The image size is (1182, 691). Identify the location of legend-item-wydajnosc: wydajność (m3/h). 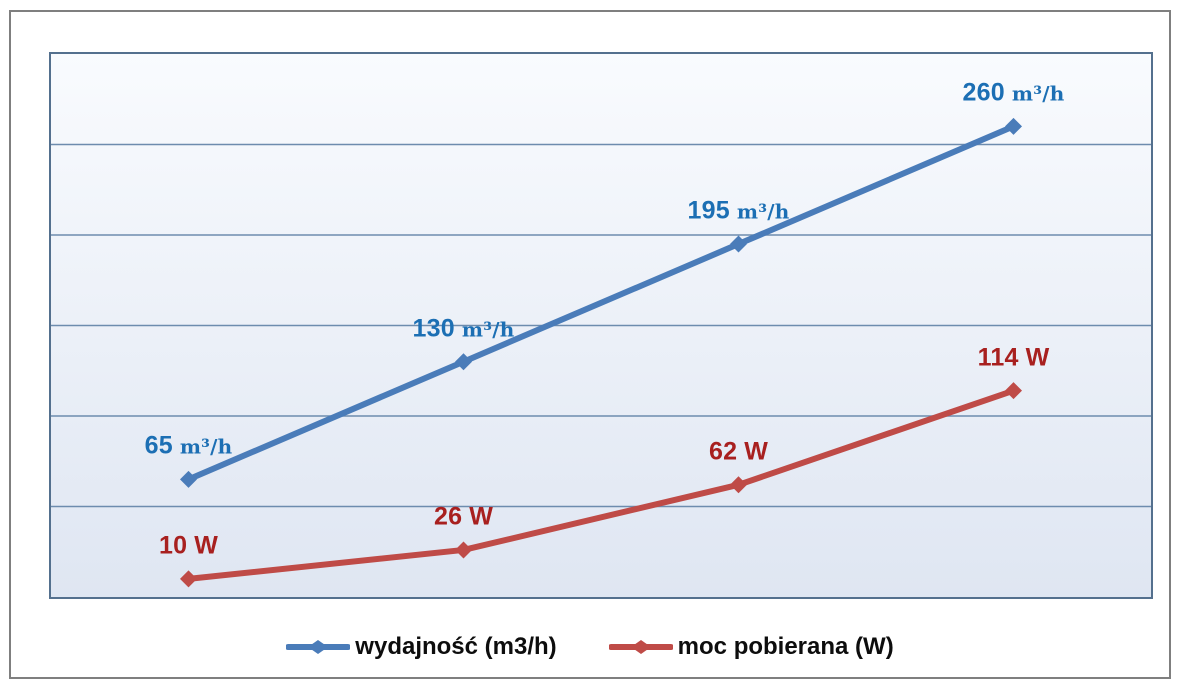
(421, 647).